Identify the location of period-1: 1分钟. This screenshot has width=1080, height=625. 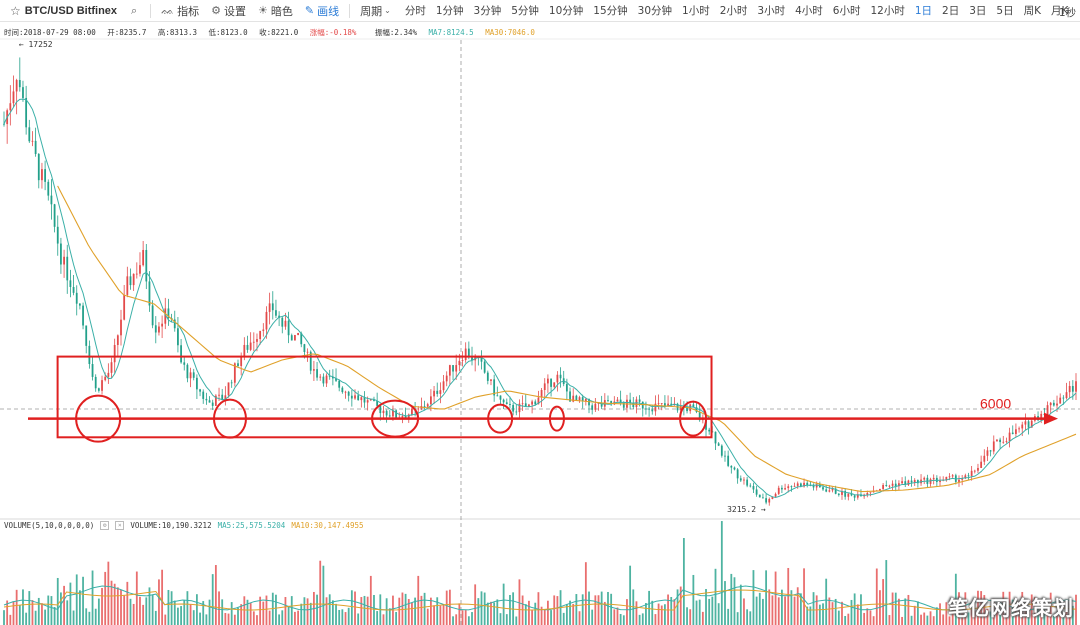
(449, 11).